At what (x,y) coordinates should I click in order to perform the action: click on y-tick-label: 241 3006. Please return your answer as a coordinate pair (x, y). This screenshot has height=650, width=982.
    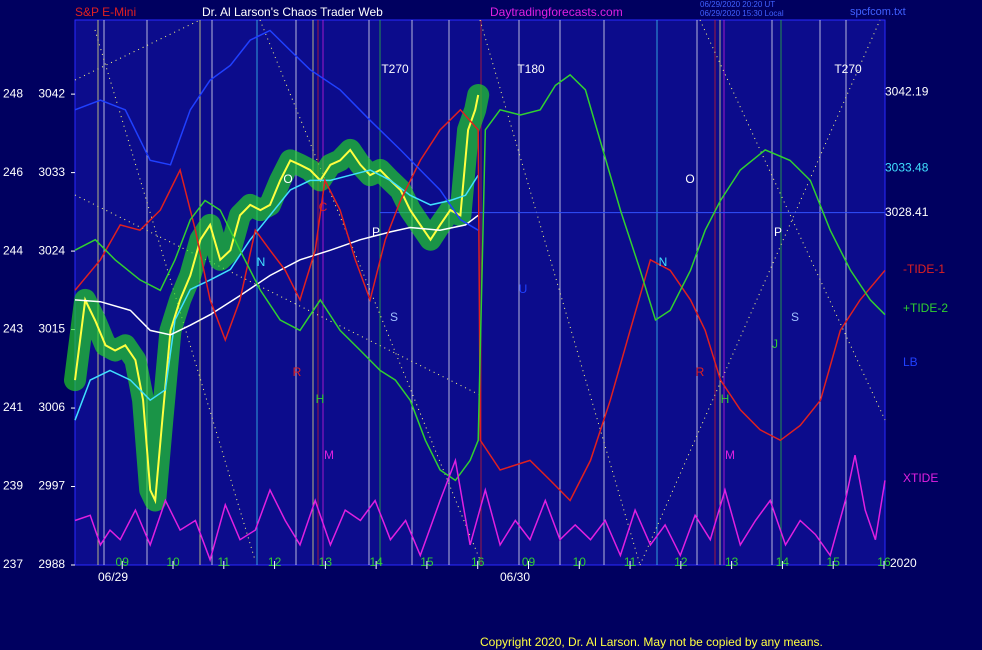
    Looking at the image, I should click on (34, 407).